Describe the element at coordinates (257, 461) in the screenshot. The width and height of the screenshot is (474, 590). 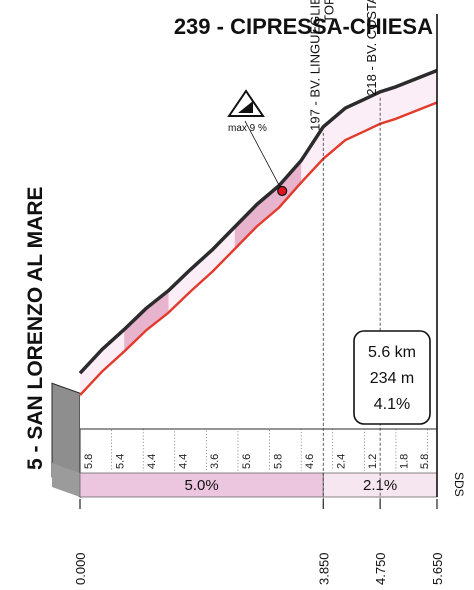
I see `segment-gradient-labels: 5.8 5.4 4.4 4.4 3.6 5.6 5.8 4.6 2.4 1.2 1.8 5.8` at that location.